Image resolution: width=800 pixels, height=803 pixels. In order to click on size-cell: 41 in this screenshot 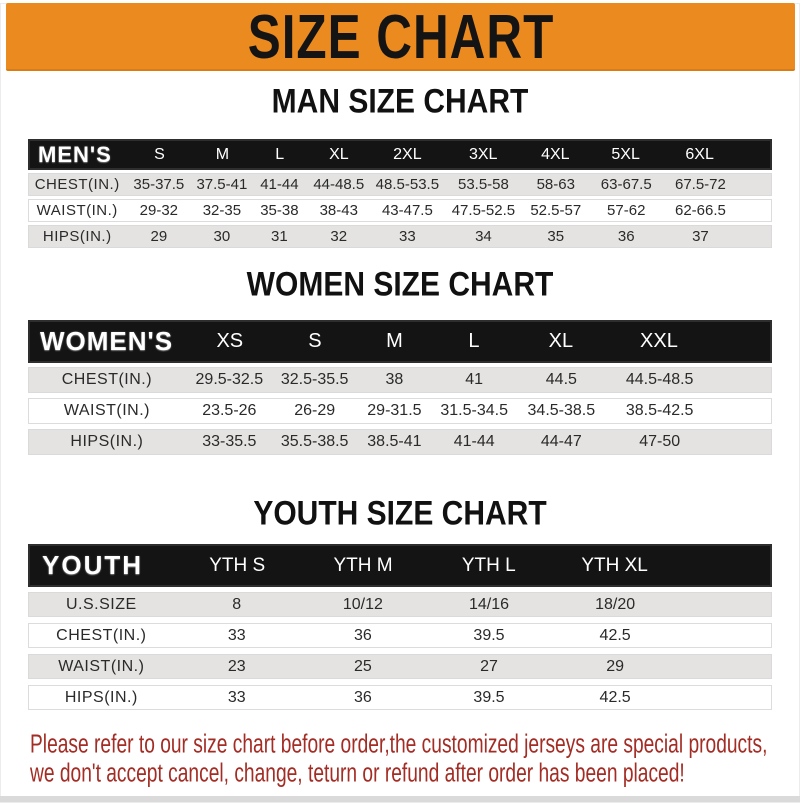, I will do `click(474, 379)`.